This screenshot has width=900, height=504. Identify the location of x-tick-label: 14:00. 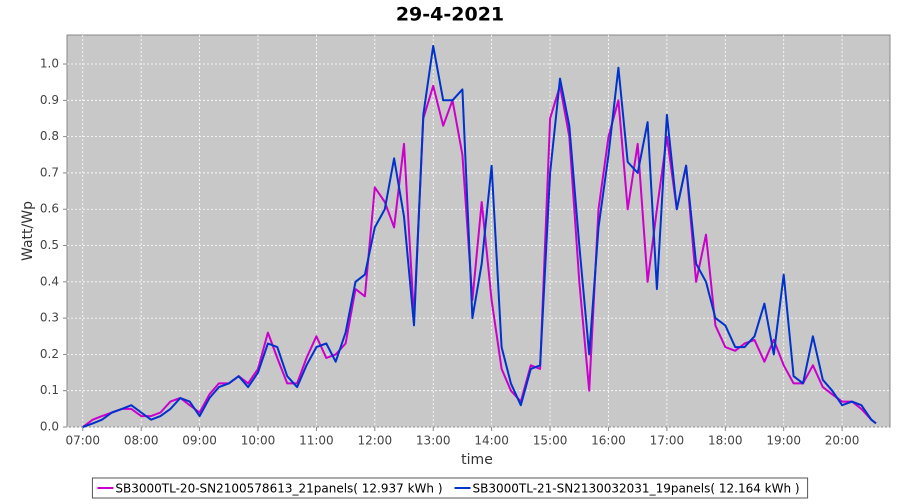
(491, 441).